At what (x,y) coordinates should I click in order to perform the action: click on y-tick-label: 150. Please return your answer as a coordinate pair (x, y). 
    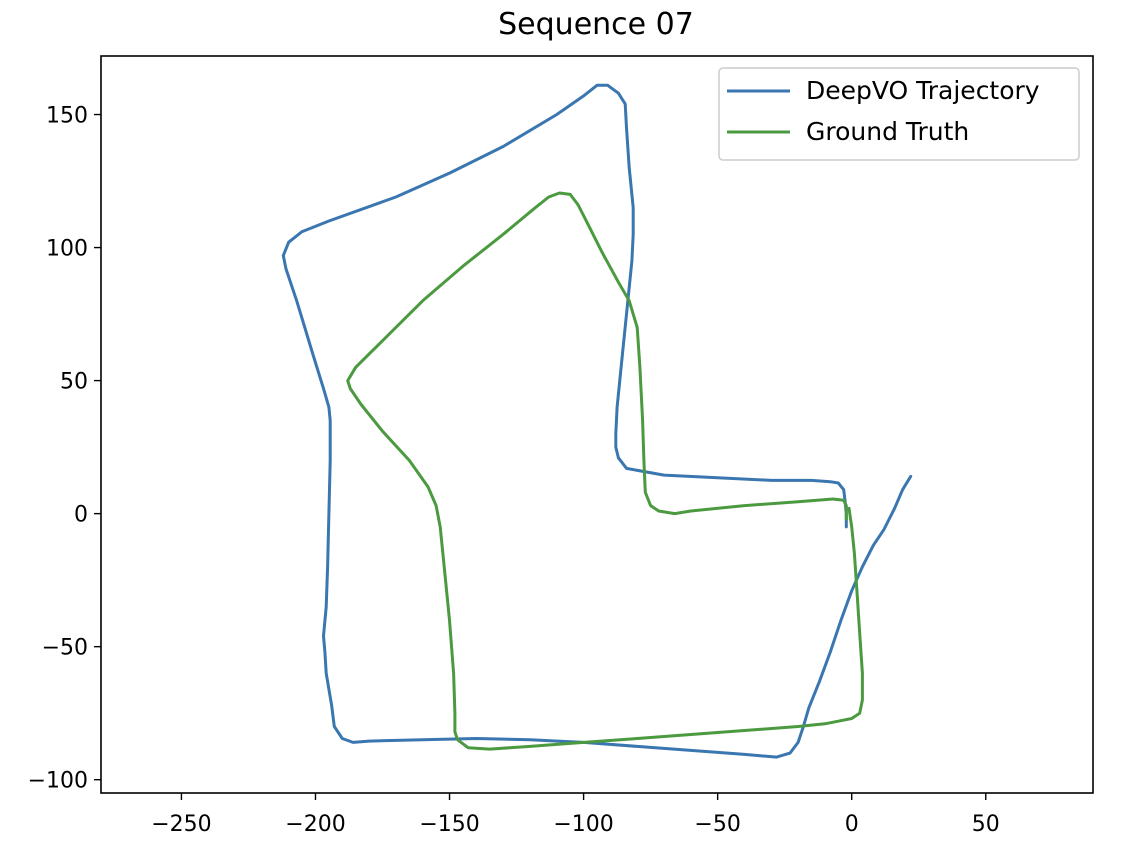
    Looking at the image, I should click on (67, 116).